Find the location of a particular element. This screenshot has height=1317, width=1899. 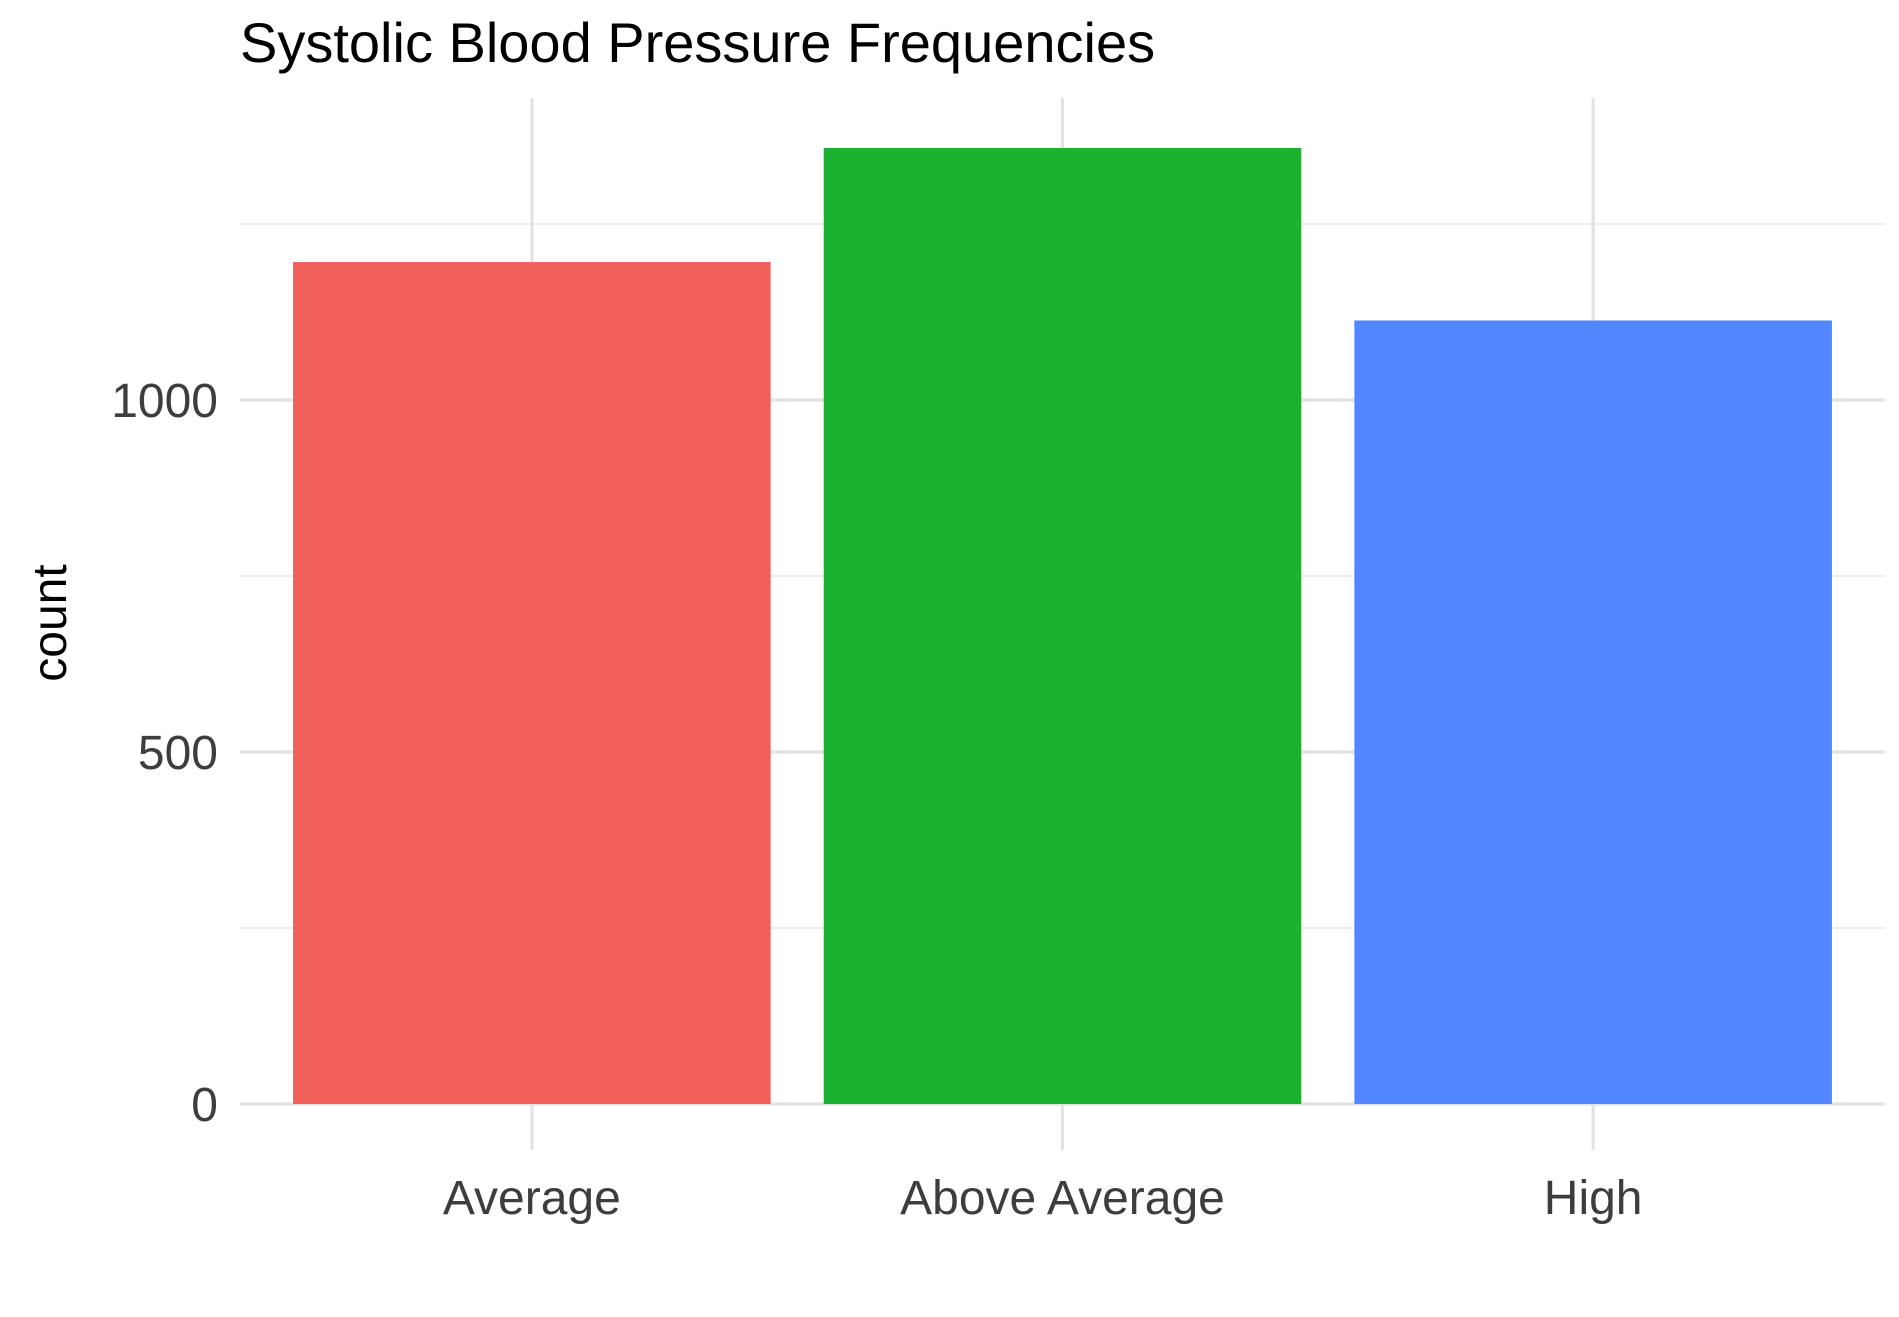

x-tick-label: Above Average is located at coordinates (1062, 1198).